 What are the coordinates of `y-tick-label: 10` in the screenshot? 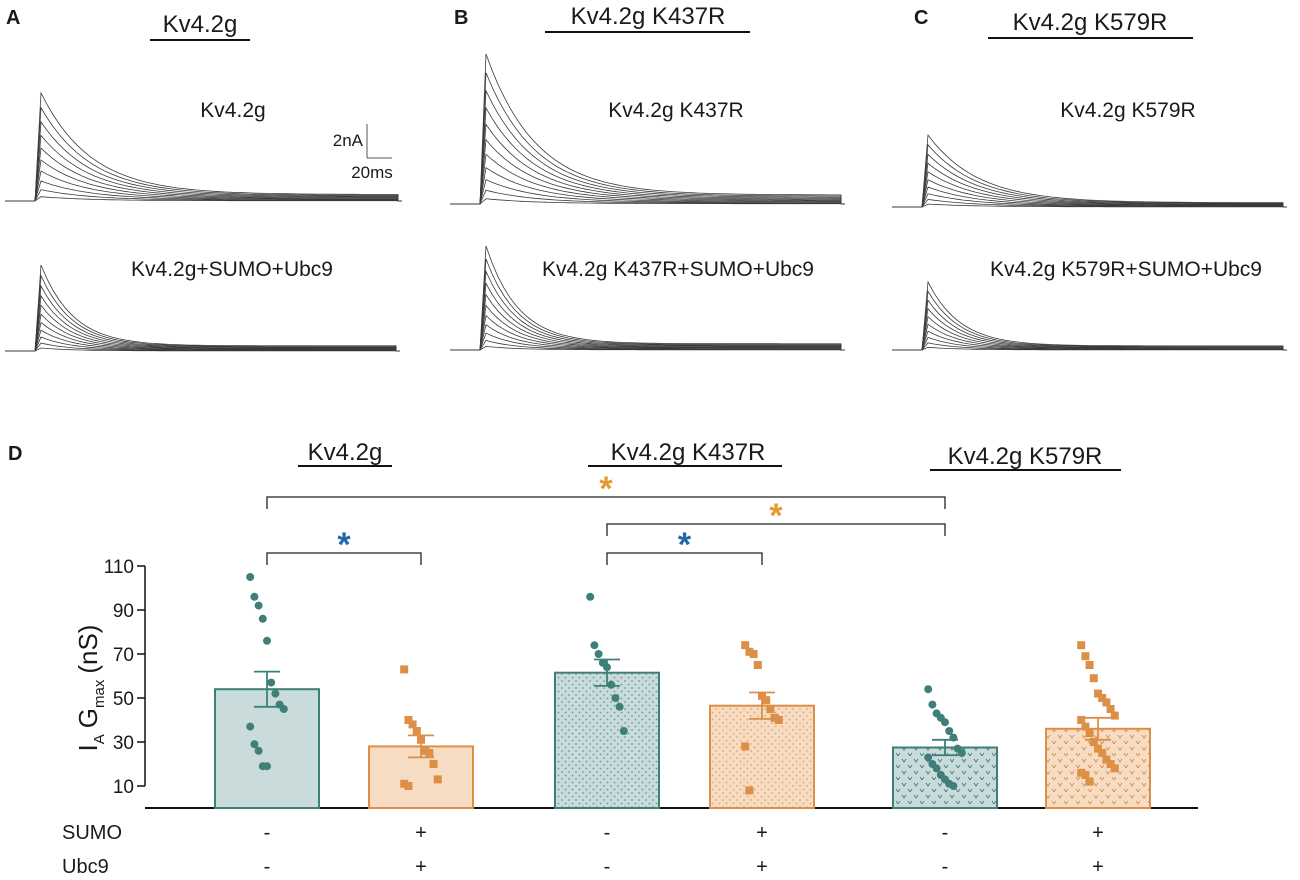 It's located at (123, 787).